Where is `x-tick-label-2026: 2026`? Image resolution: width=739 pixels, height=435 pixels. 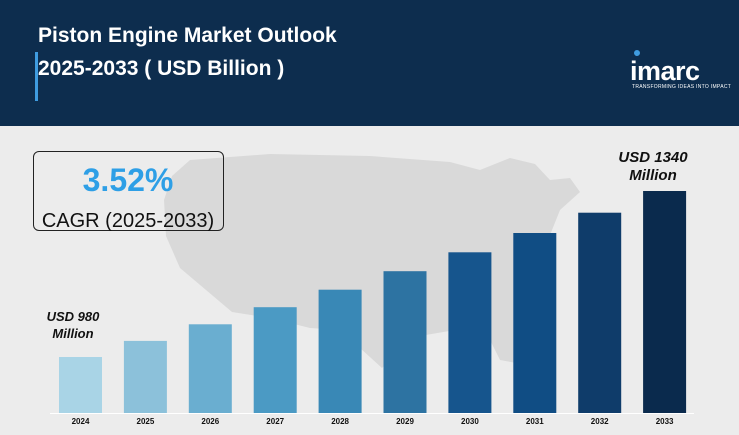 x-tick-label-2026: 2026 is located at coordinates (210, 421).